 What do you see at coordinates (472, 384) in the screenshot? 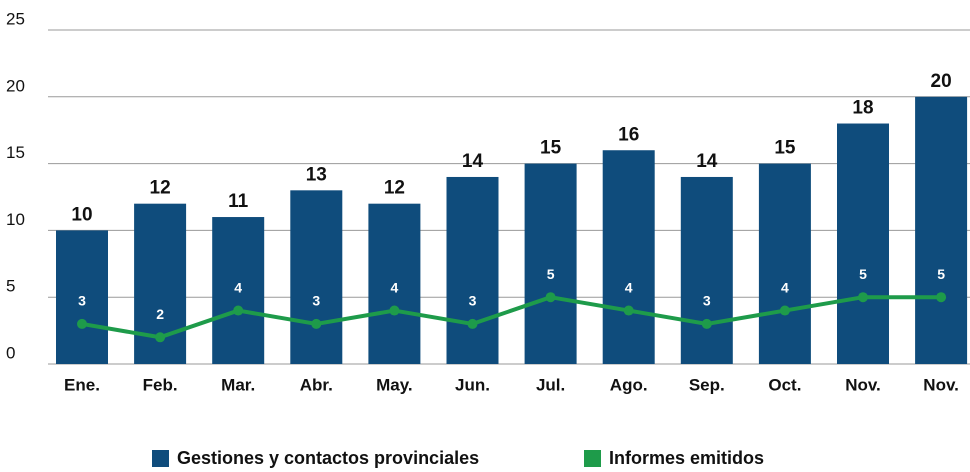
I see `x-tick-label: Jun.` at bounding box center [472, 384].